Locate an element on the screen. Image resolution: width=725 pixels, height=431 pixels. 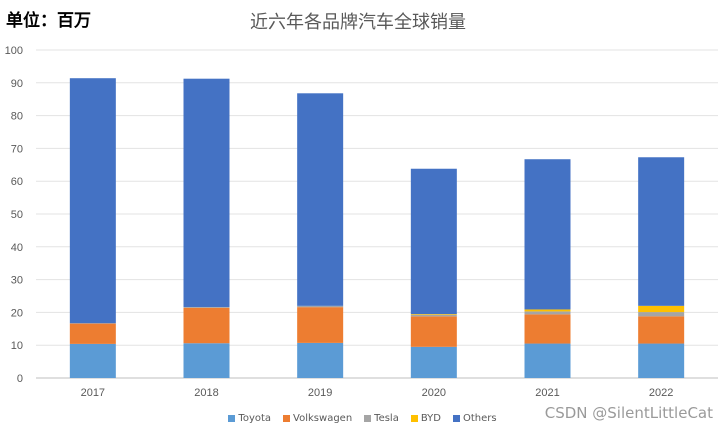
legend-item-volkswagen: Volkswagen is located at coordinates (317, 418).